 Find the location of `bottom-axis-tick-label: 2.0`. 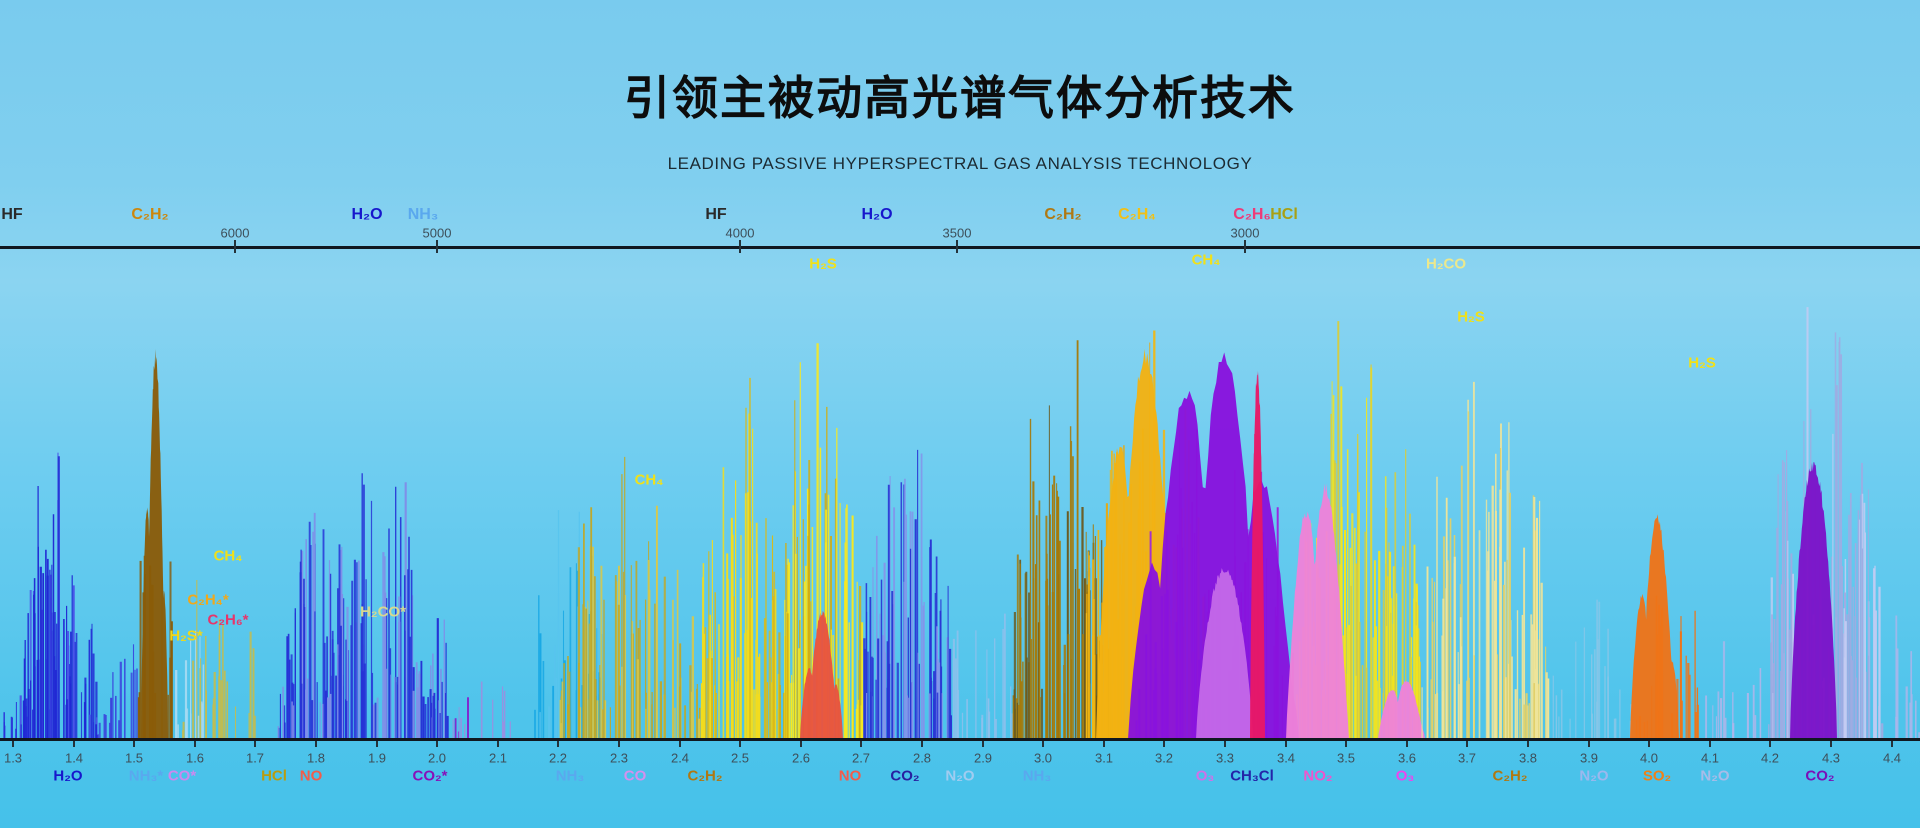

bottom-axis-tick-label: 2.0 is located at coordinates (437, 758).